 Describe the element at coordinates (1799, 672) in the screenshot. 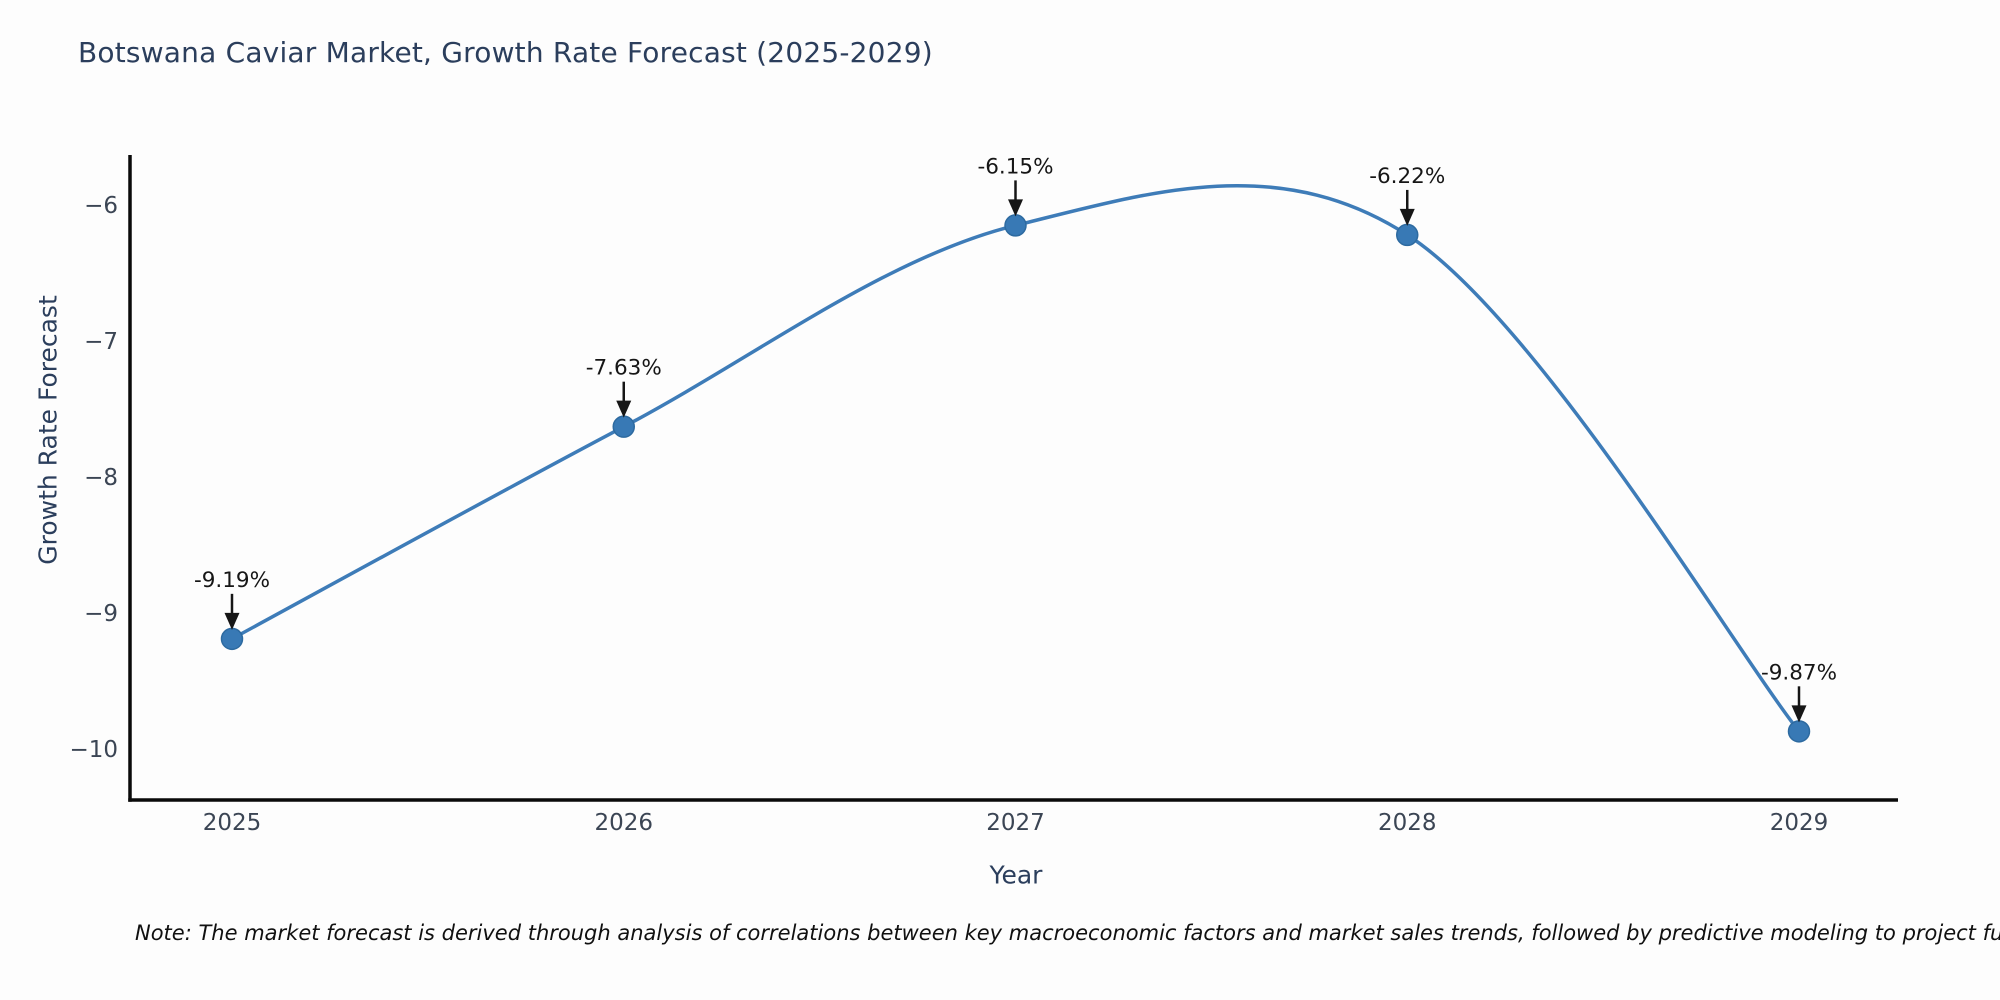

I see `annotation-label: -9.87%` at that location.